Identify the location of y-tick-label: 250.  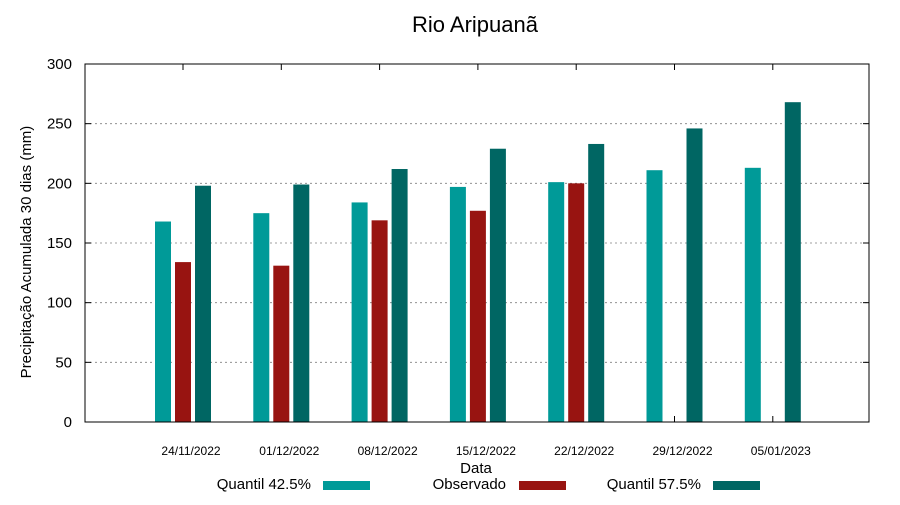
(59, 124).